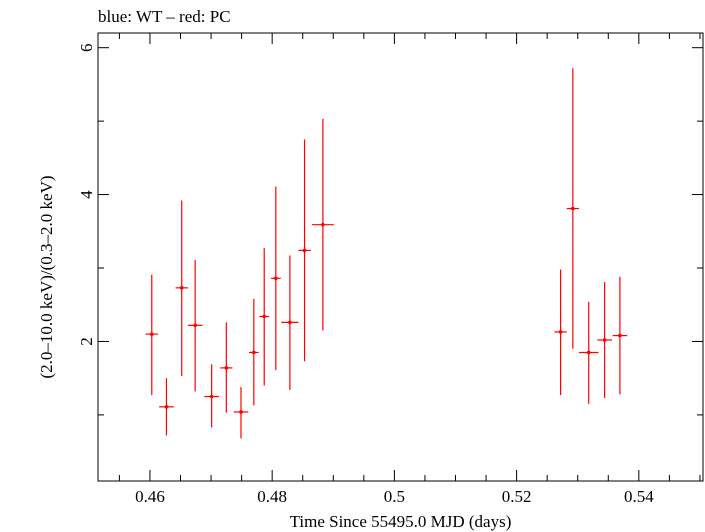 This screenshot has height=532, width=705. What do you see at coordinates (394, 496) in the screenshot?
I see `x-tick-label: 0.5` at bounding box center [394, 496].